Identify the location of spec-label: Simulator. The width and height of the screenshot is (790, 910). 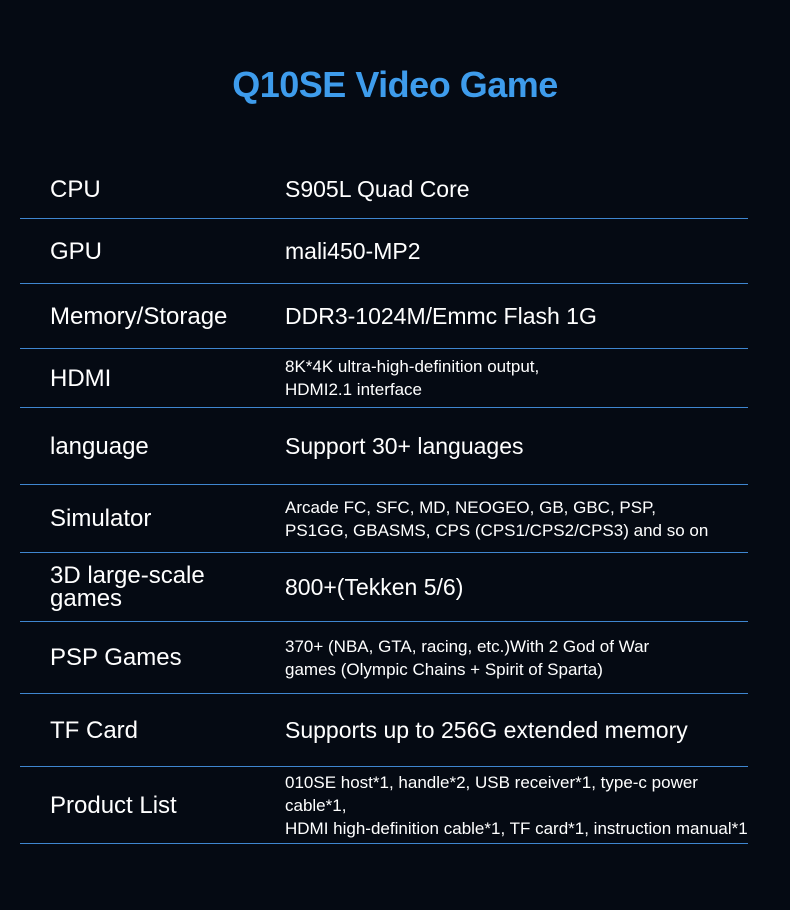
(101, 518).